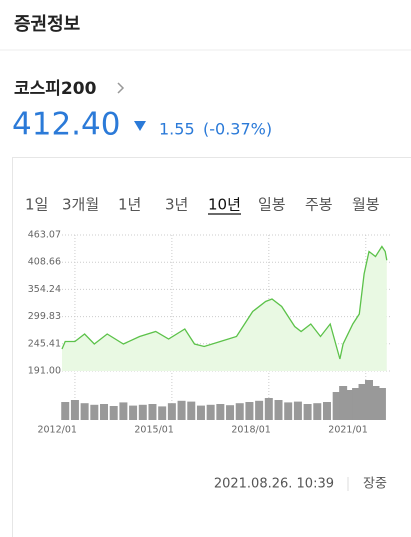 The image size is (411, 537). Describe the element at coordinates (44, 289) in the screenshot. I see `y-tick-label: 354.24` at that location.